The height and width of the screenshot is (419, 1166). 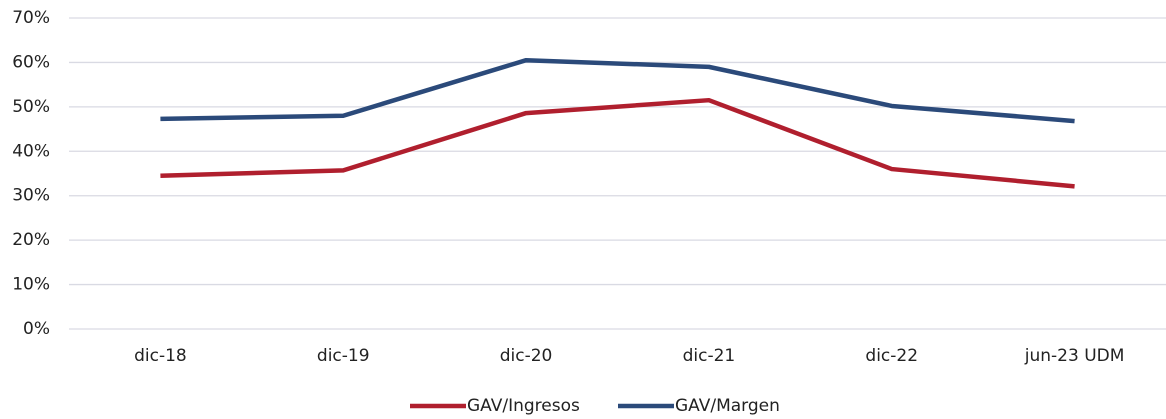 What do you see at coordinates (31, 107) in the screenshot?
I see `y-tick-label: 50%` at bounding box center [31, 107].